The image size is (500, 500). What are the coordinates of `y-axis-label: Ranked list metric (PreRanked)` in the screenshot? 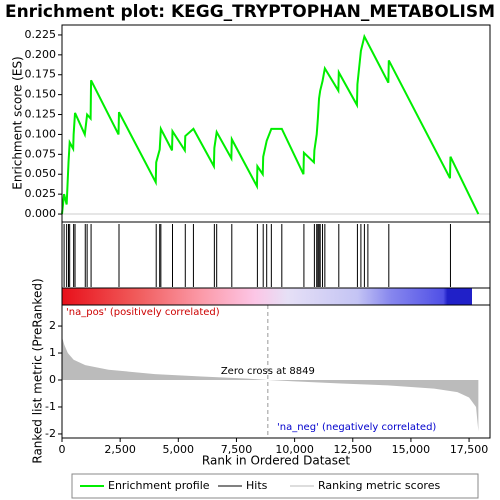 It's located at (38, 370).